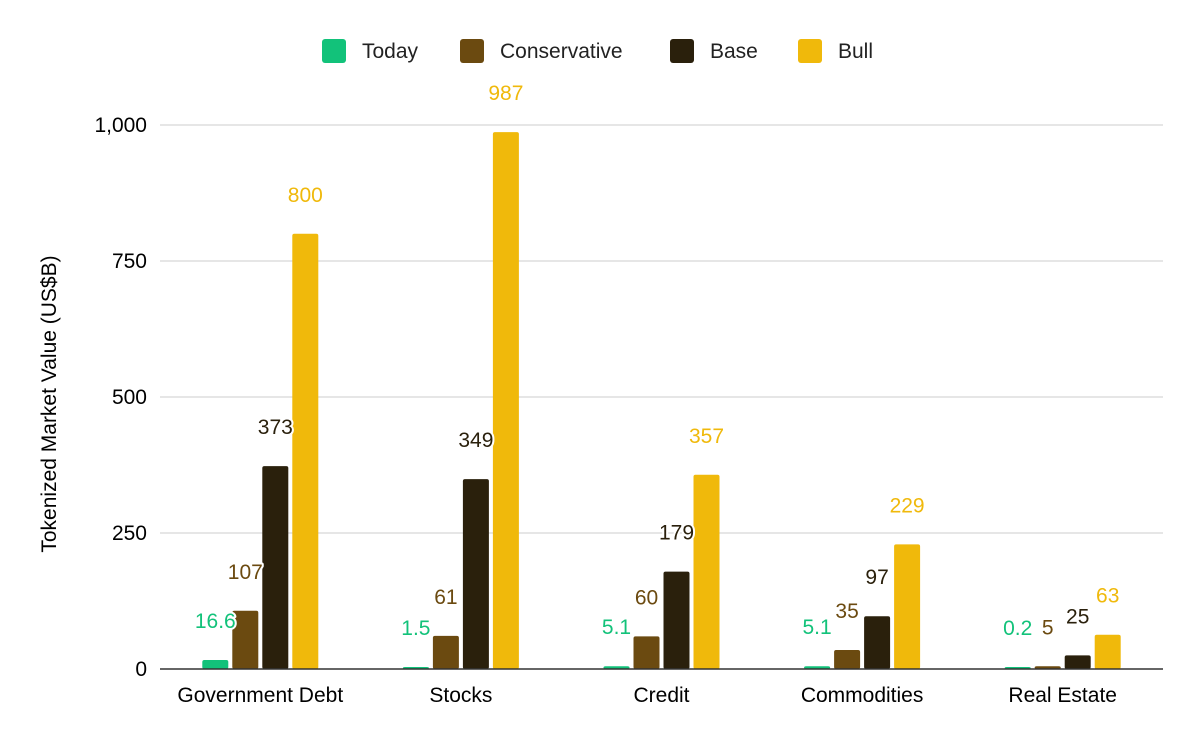  I want to click on x-tick-label: Commodities, so click(862, 695).